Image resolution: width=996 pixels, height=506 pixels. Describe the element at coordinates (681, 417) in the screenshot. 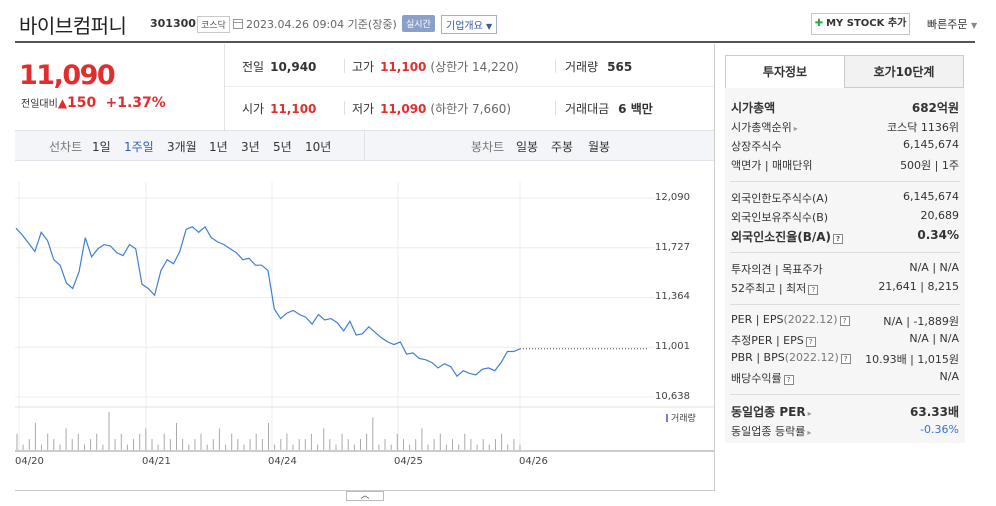

I see `volume-legend: 거래량` at that location.